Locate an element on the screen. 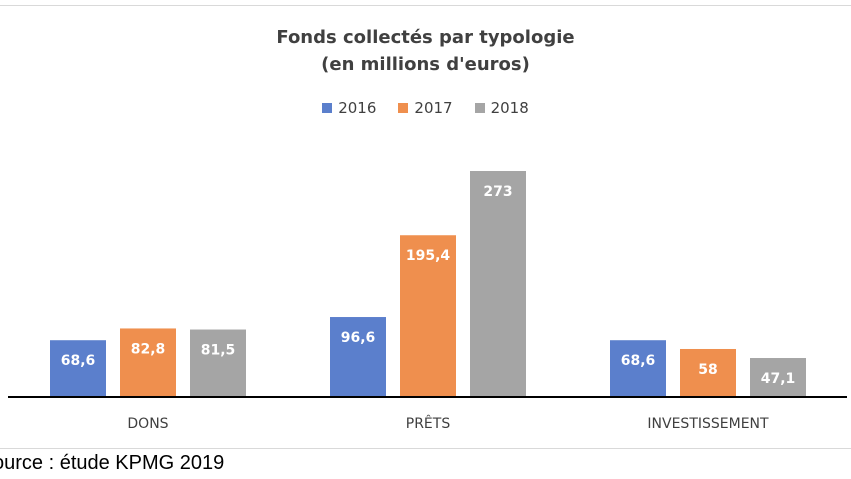 The image size is (851, 479). legend-item-2017: 2017 is located at coordinates (425, 108).